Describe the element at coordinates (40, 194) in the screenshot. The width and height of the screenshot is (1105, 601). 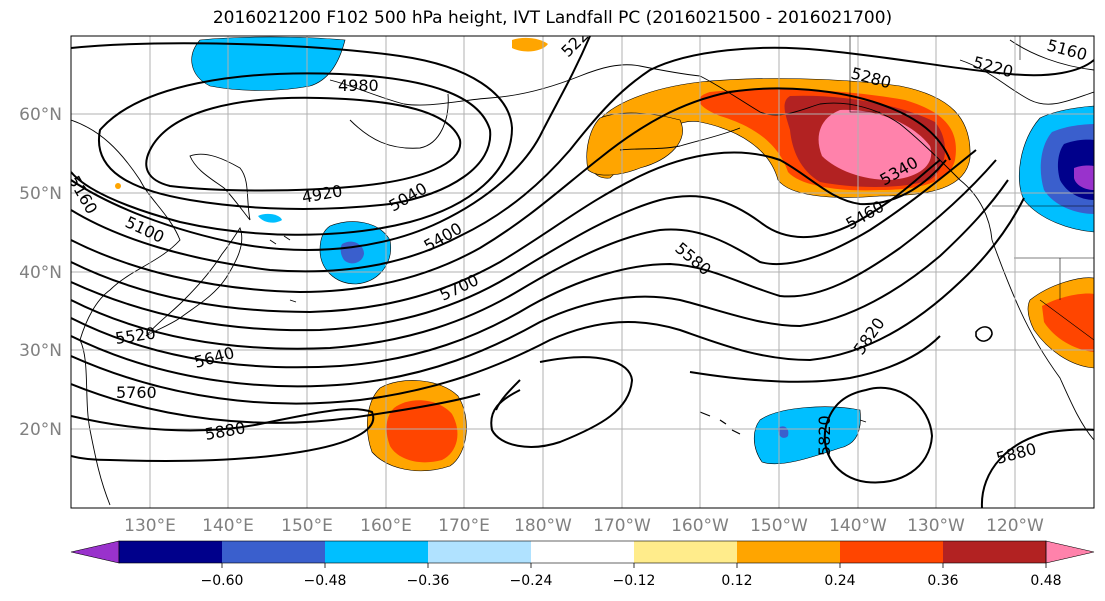
I see `lat-label: 50°N` at that location.